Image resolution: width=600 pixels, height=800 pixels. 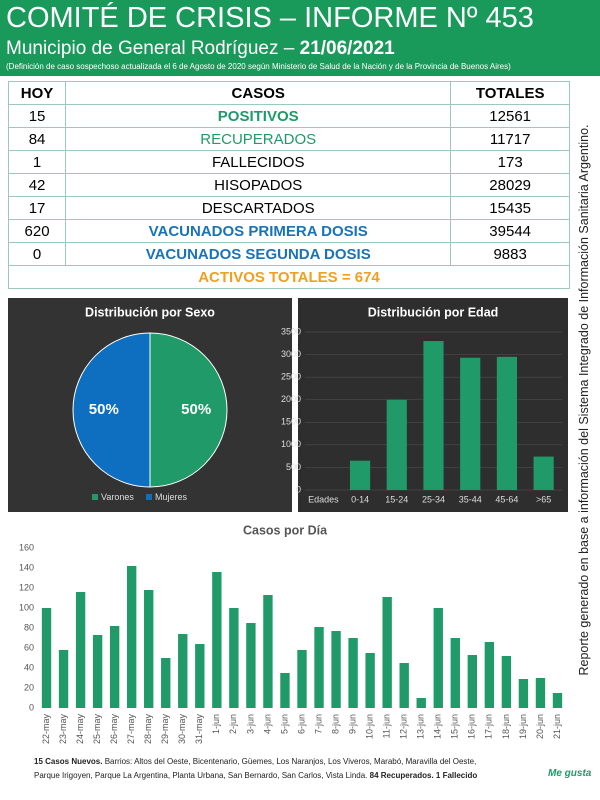 I want to click on x-tick-label: 6-jun, so click(x=301, y=724).